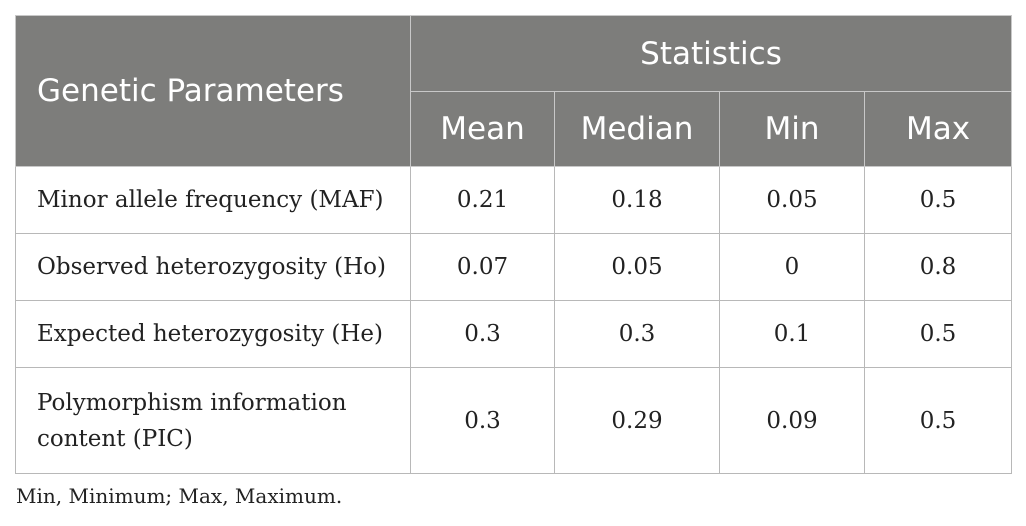  I want to click on column-header-max: Max, so click(938, 129).